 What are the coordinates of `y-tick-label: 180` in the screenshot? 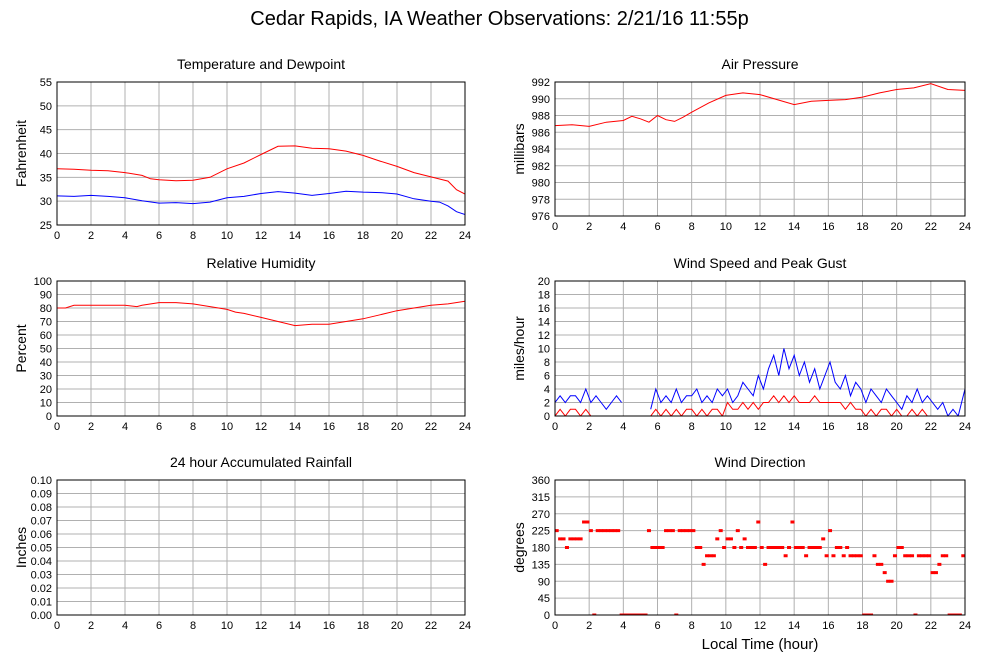 It's located at (541, 549).